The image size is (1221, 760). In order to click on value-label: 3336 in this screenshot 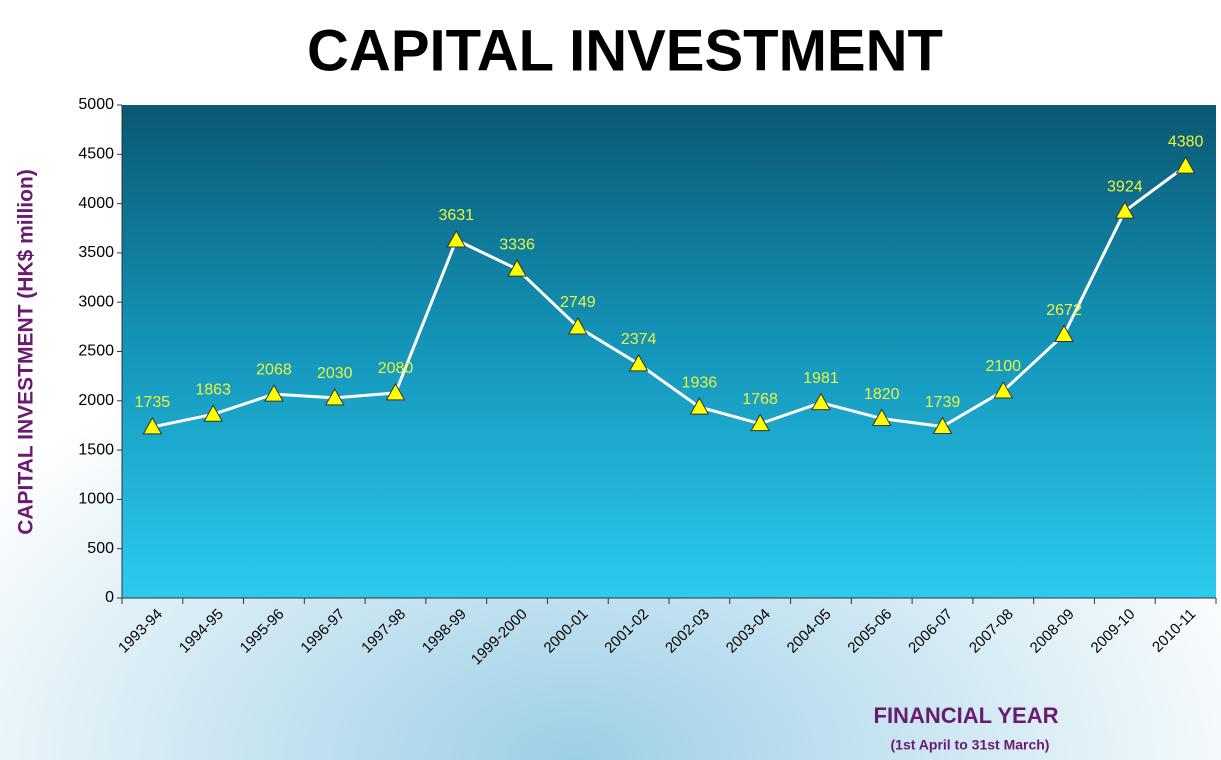, I will do `click(517, 244)`.